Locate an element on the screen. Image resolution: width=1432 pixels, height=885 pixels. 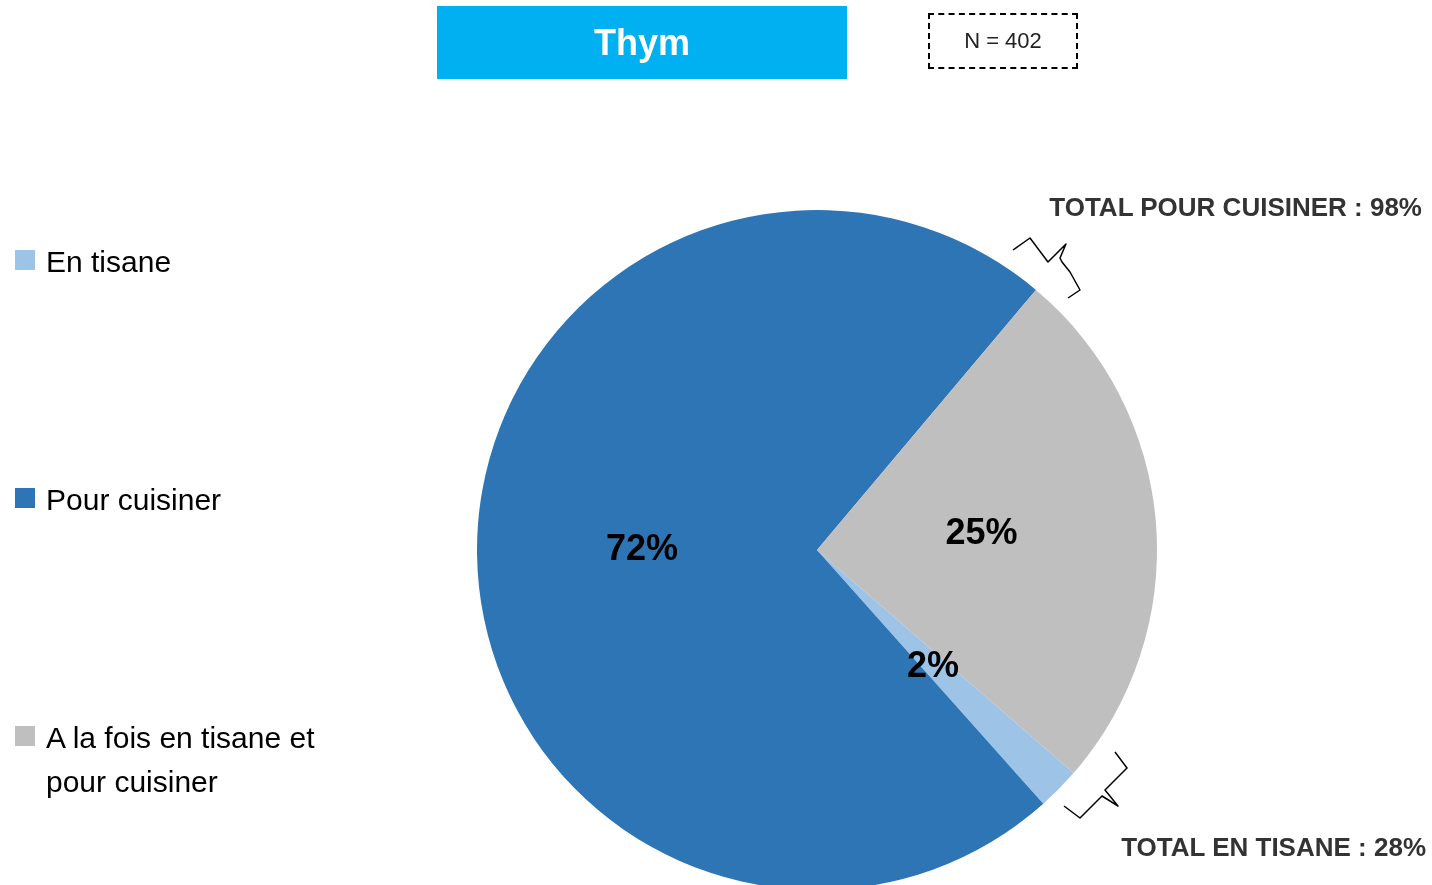
text: TOTAL POUR CUISINER : 98% is located at coordinates (1235, 207).